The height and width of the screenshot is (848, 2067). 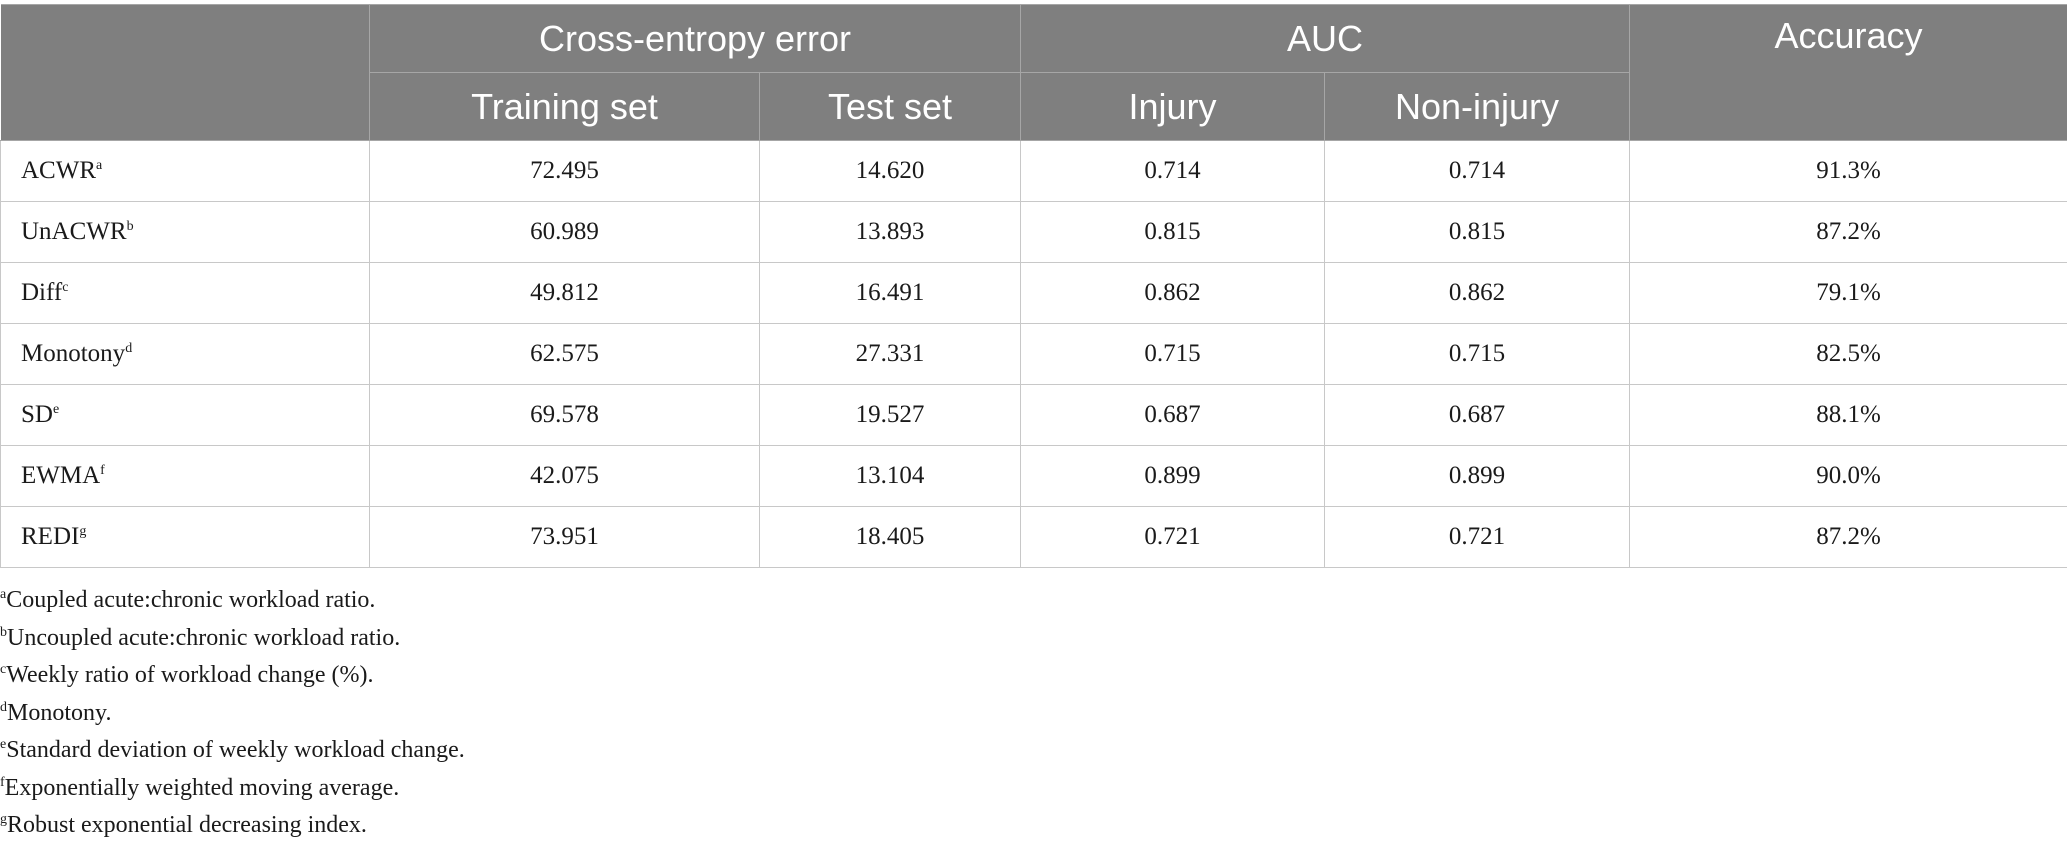 I want to click on row-footnote-marker: b, so click(x=130, y=226).